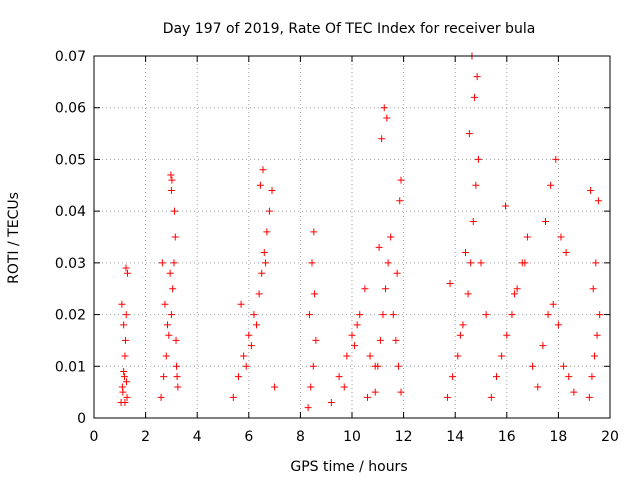  What do you see at coordinates (70, 212) in the screenshot?
I see `y-tick-label: 0.04` at bounding box center [70, 212].